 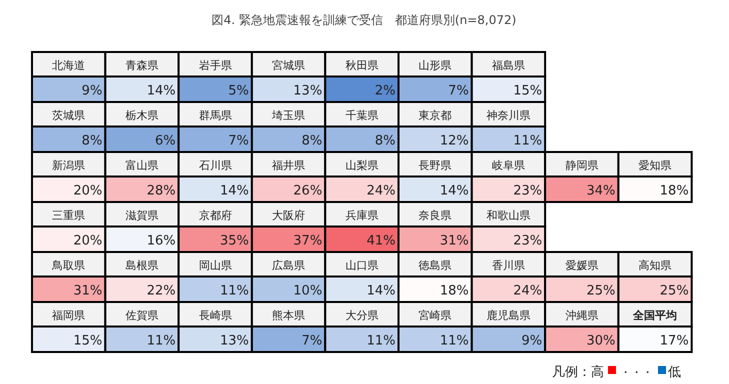 What do you see at coordinates (508, 165) in the screenshot?
I see `category-label: 岐阜県` at bounding box center [508, 165].